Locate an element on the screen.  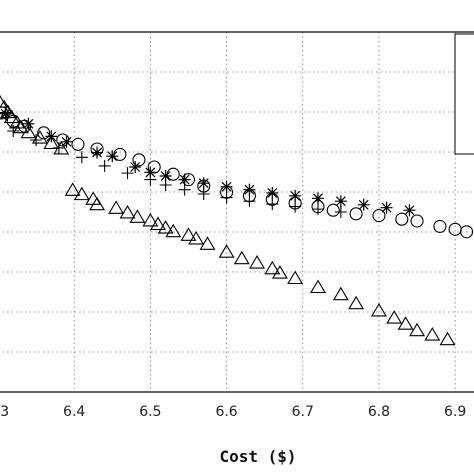
series-plus is located at coordinates (177, 171).